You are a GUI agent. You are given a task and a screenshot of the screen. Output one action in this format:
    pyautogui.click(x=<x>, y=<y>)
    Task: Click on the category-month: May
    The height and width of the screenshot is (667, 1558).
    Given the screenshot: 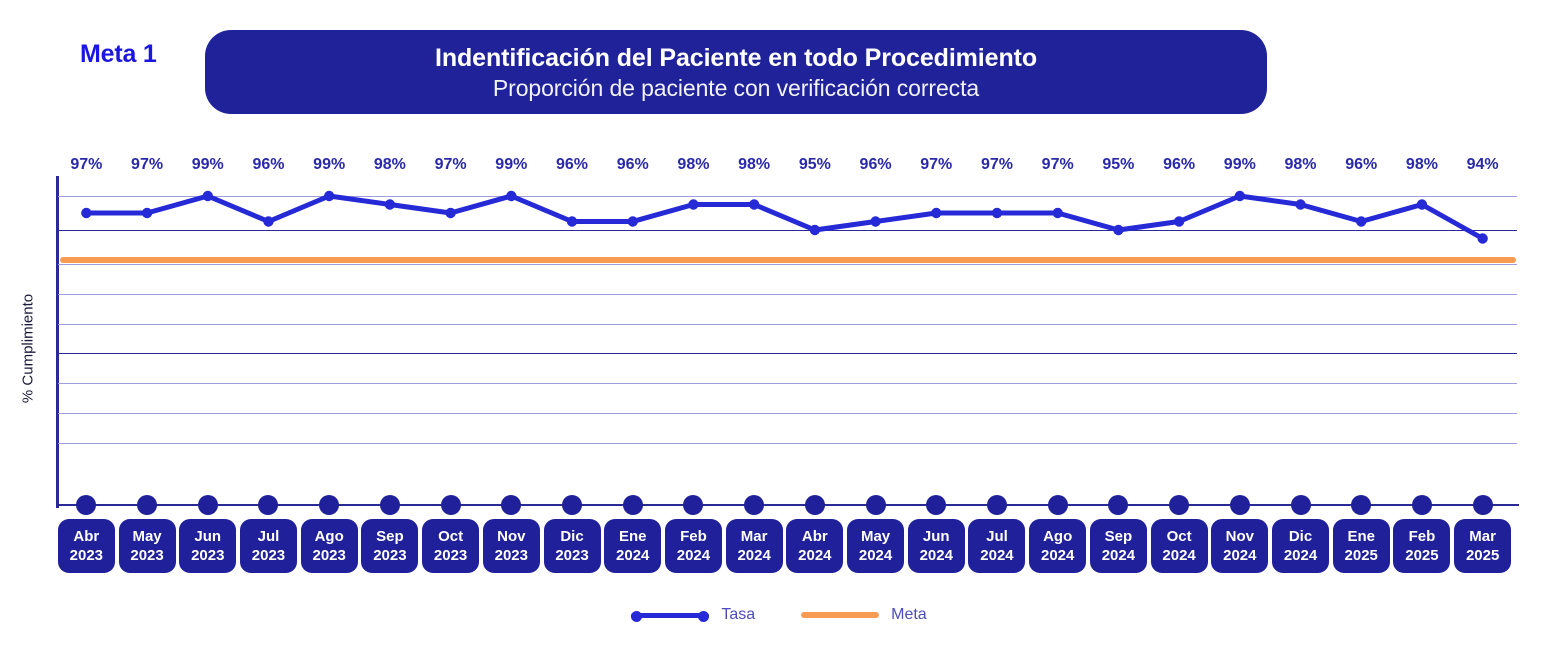 What is the action you would take?
    pyautogui.click(x=875, y=536)
    